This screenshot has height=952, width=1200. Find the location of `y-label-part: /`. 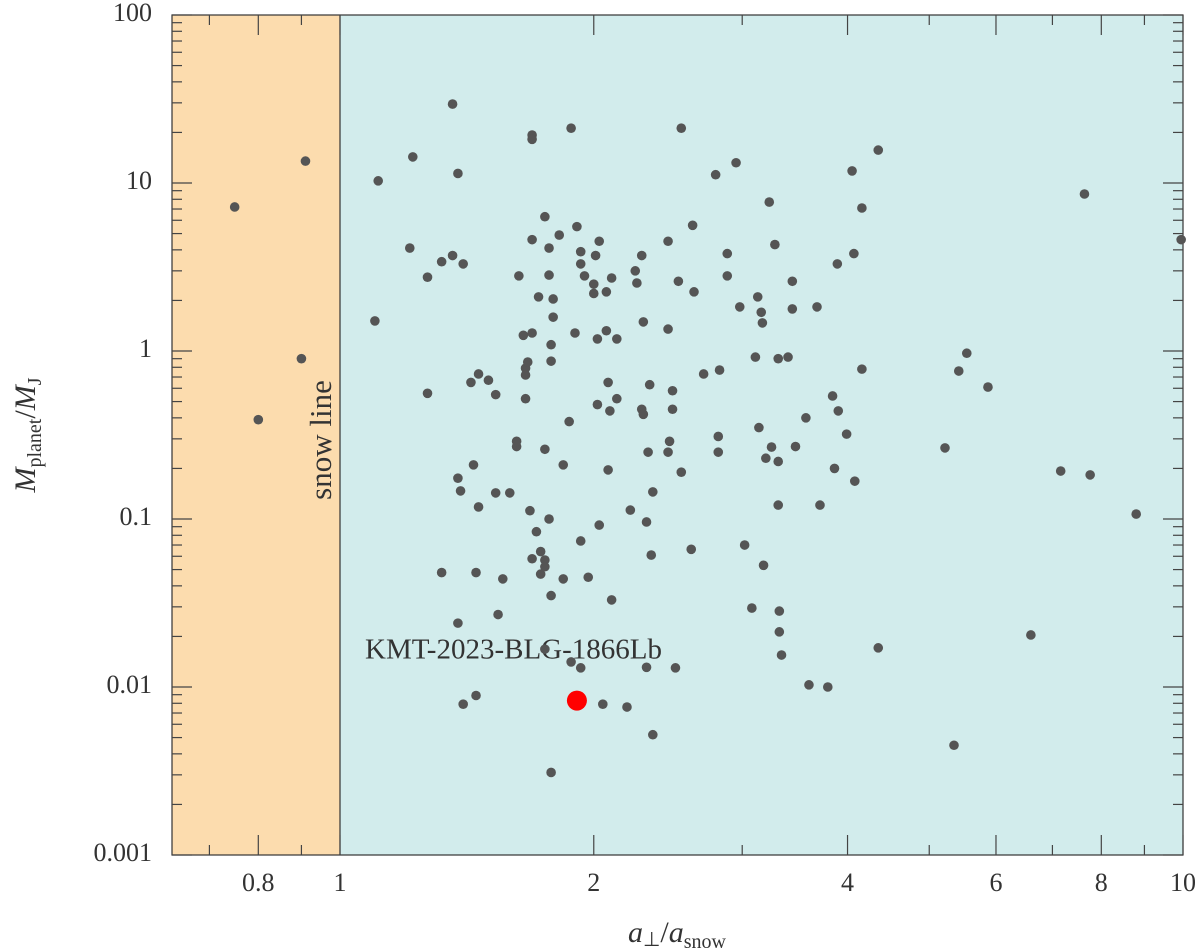

y-label-part: / is located at coordinates (25, 414).